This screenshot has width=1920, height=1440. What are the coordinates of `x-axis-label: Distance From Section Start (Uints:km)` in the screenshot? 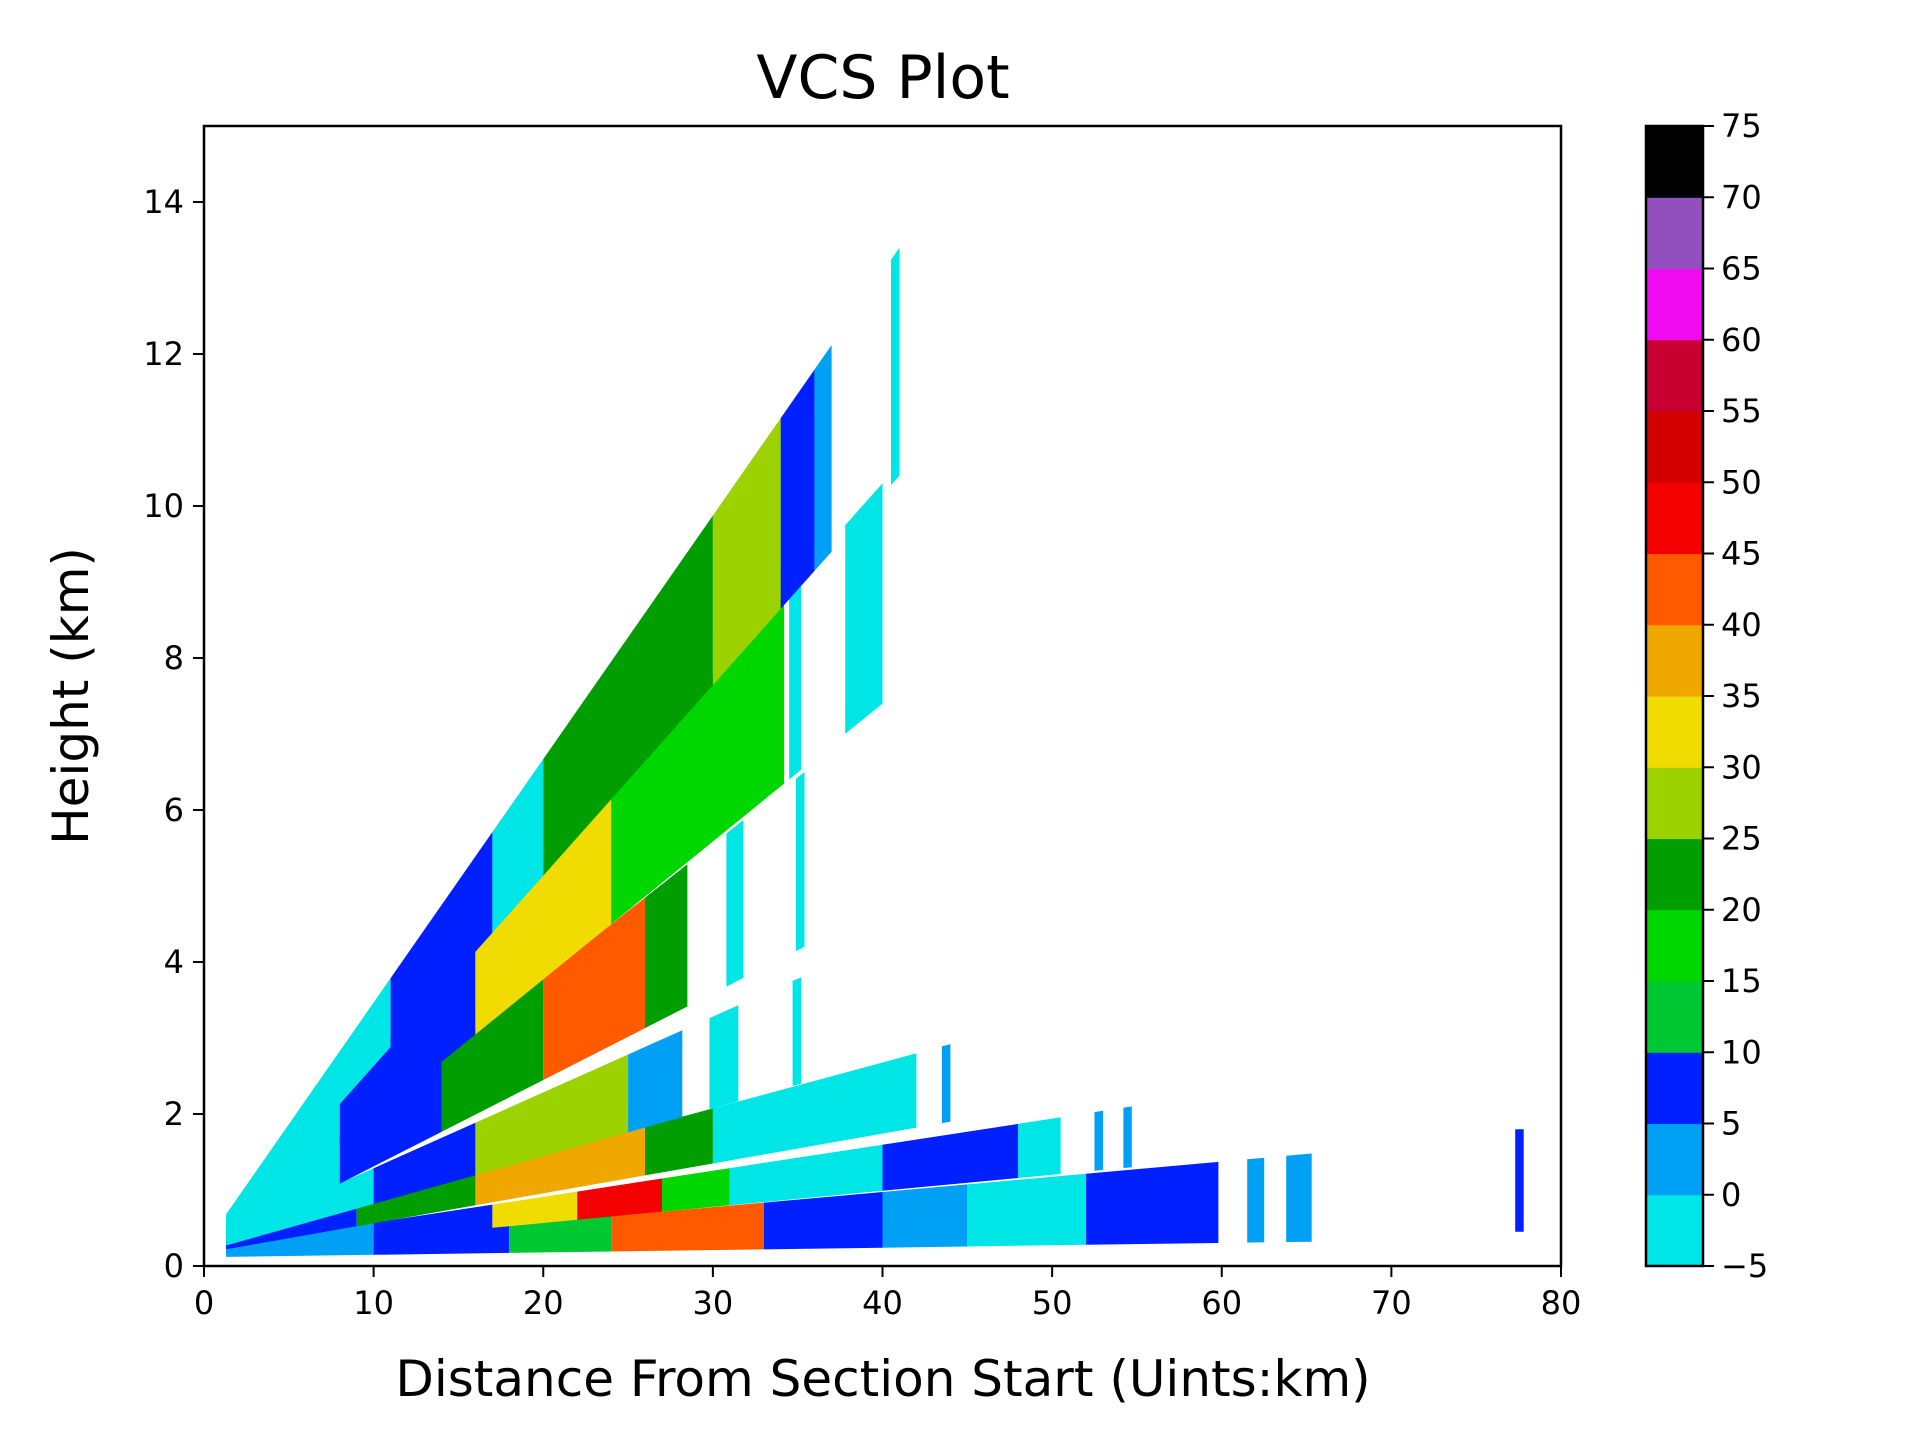 It's located at (882, 1379).